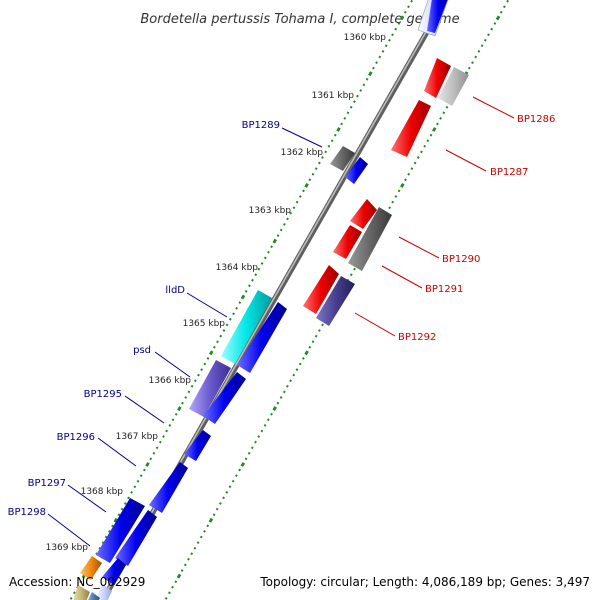 The image size is (600, 600). I want to click on gene-BP1292-red, so click(321, 289).